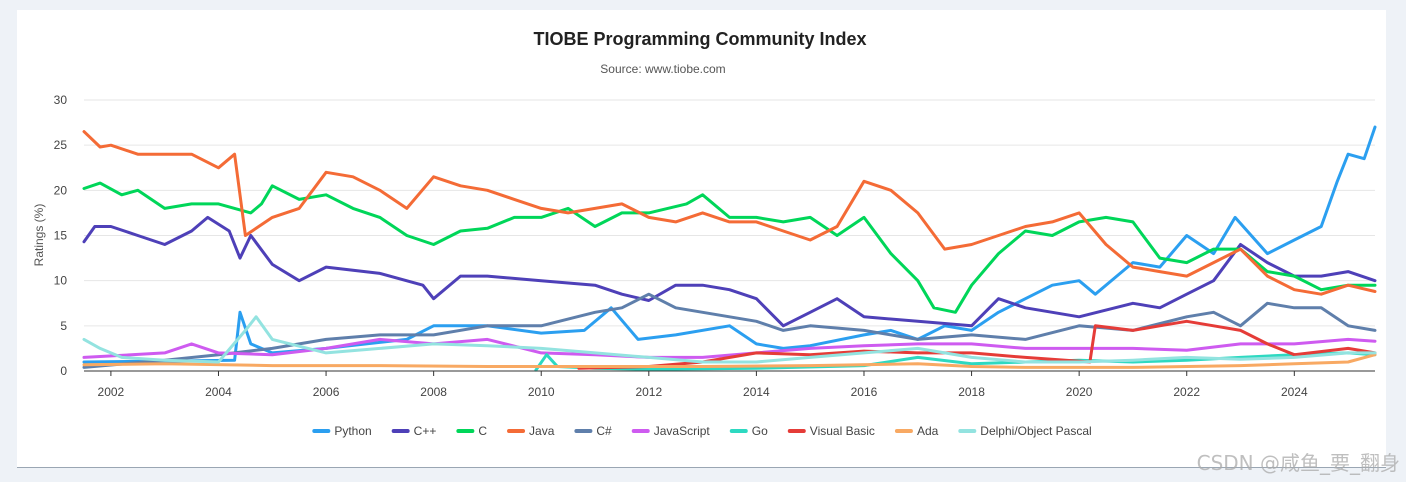 The height and width of the screenshot is (482, 1406). Describe the element at coordinates (864, 392) in the screenshot. I see `x-tick-label: 2016` at that location.